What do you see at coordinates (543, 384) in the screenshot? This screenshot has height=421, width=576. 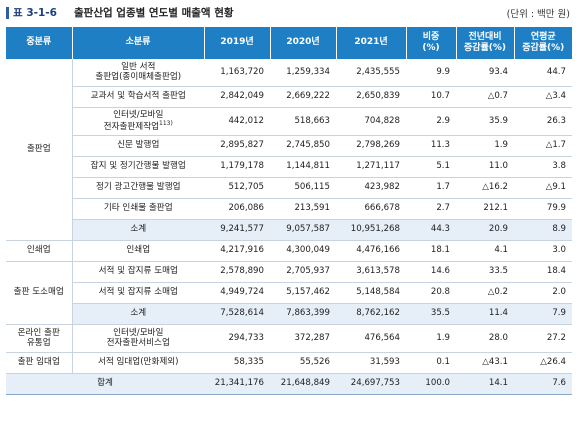 I see `total-value-cell: 7.6` at bounding box center [543, 384].